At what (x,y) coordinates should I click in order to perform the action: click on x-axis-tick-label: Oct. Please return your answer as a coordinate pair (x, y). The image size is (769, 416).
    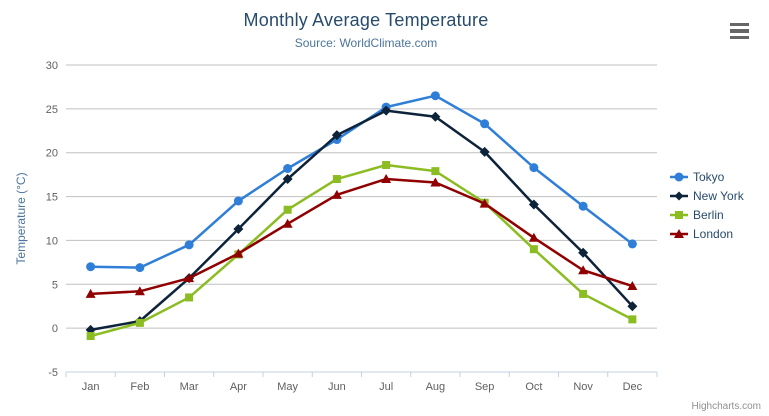
    Looking at the image, I should click on (533, 387).